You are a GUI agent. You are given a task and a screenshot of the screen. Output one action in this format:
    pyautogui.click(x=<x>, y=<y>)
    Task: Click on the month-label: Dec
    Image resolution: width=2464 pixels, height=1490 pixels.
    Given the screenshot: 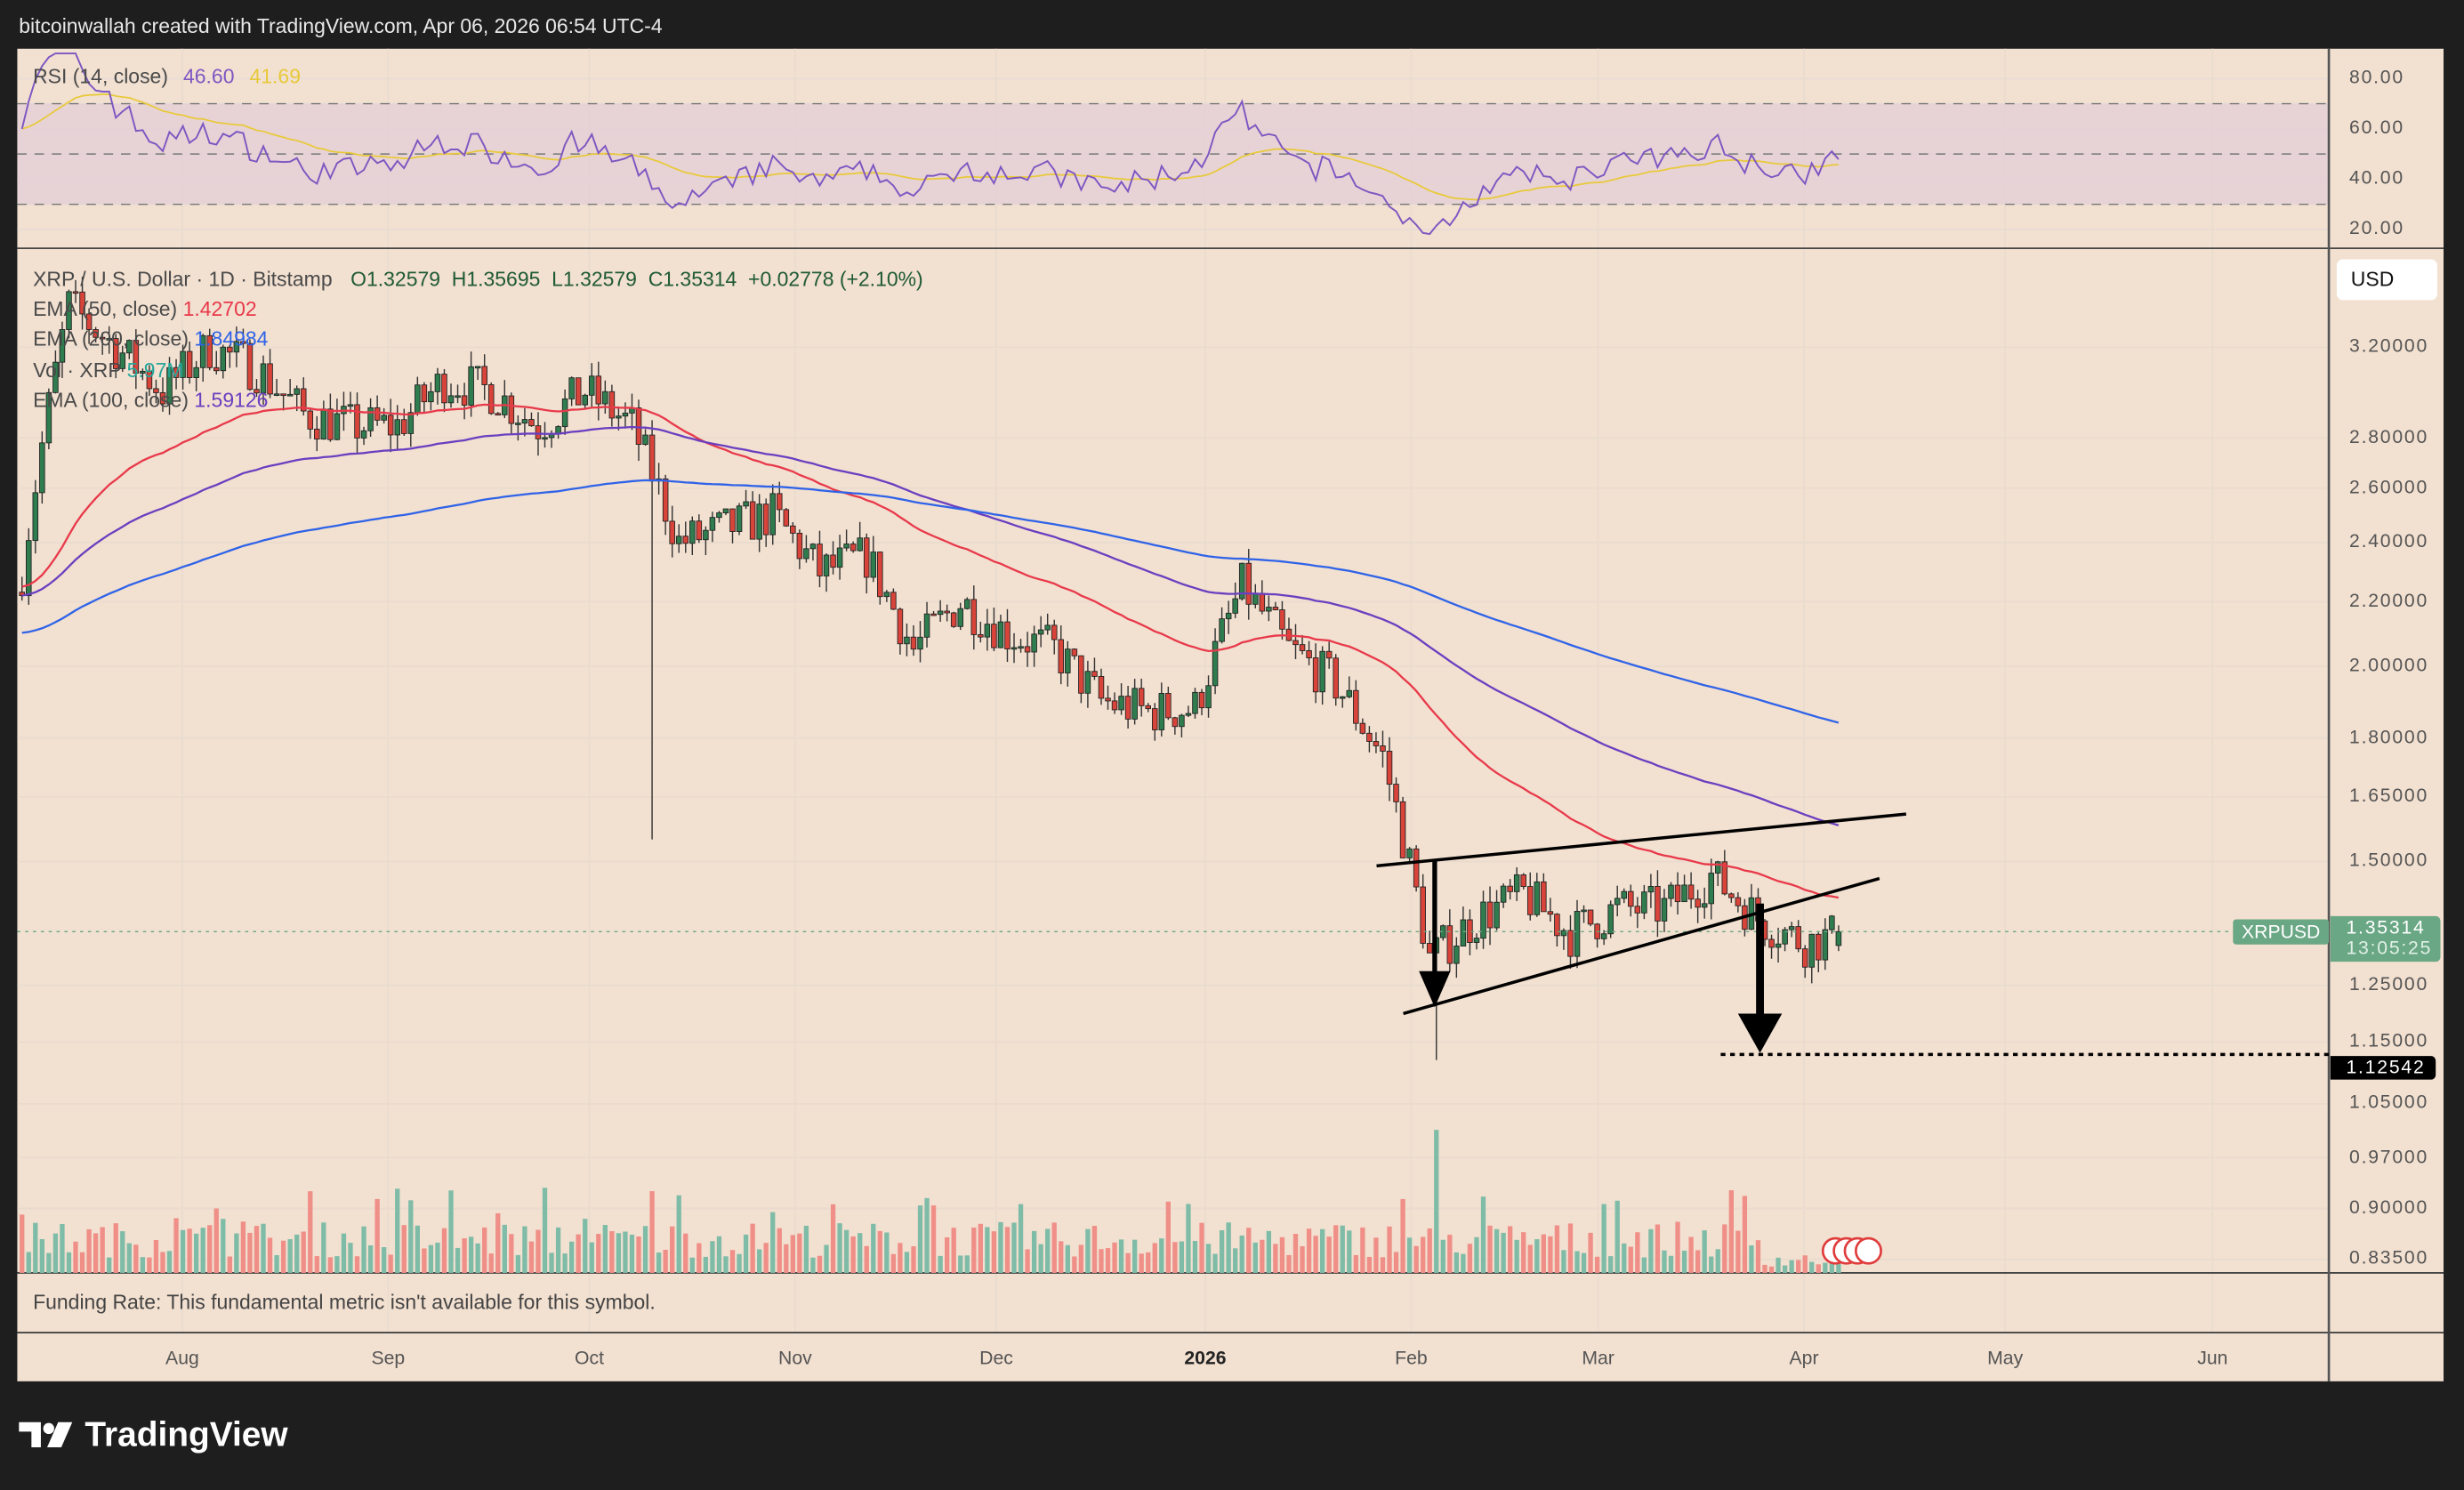 What is the action you would take?
    pyautogui.click(x=996, y=1357)
    